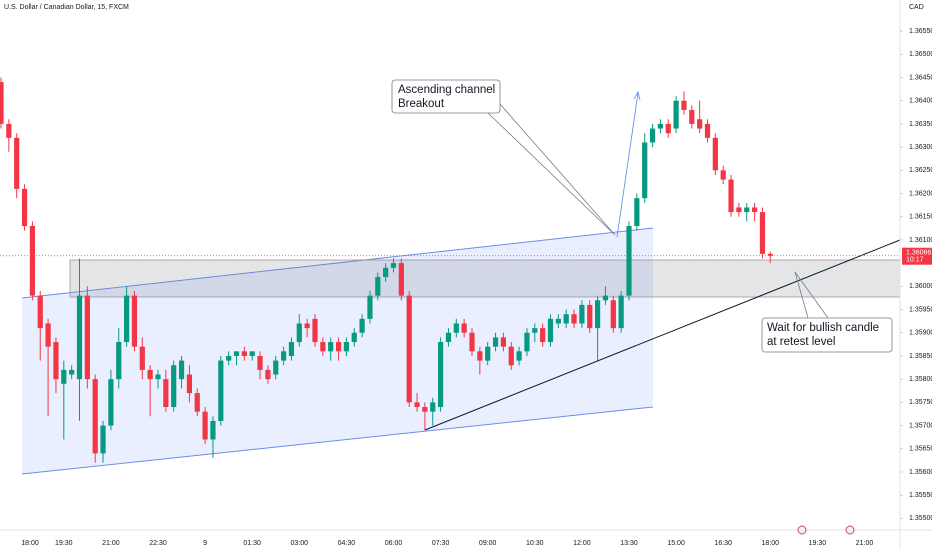 This screenshot has width=932, height=550. I want to click on x-tick-label: 9, so click(205, 543).